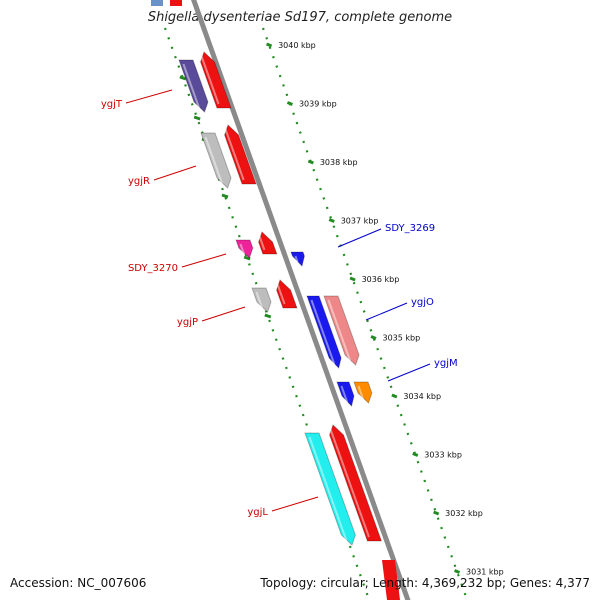 Image resolution: width=600 pixels, height=600 pixels. I want to click on feature-ygjt-a-highlight, so click(191, 86).